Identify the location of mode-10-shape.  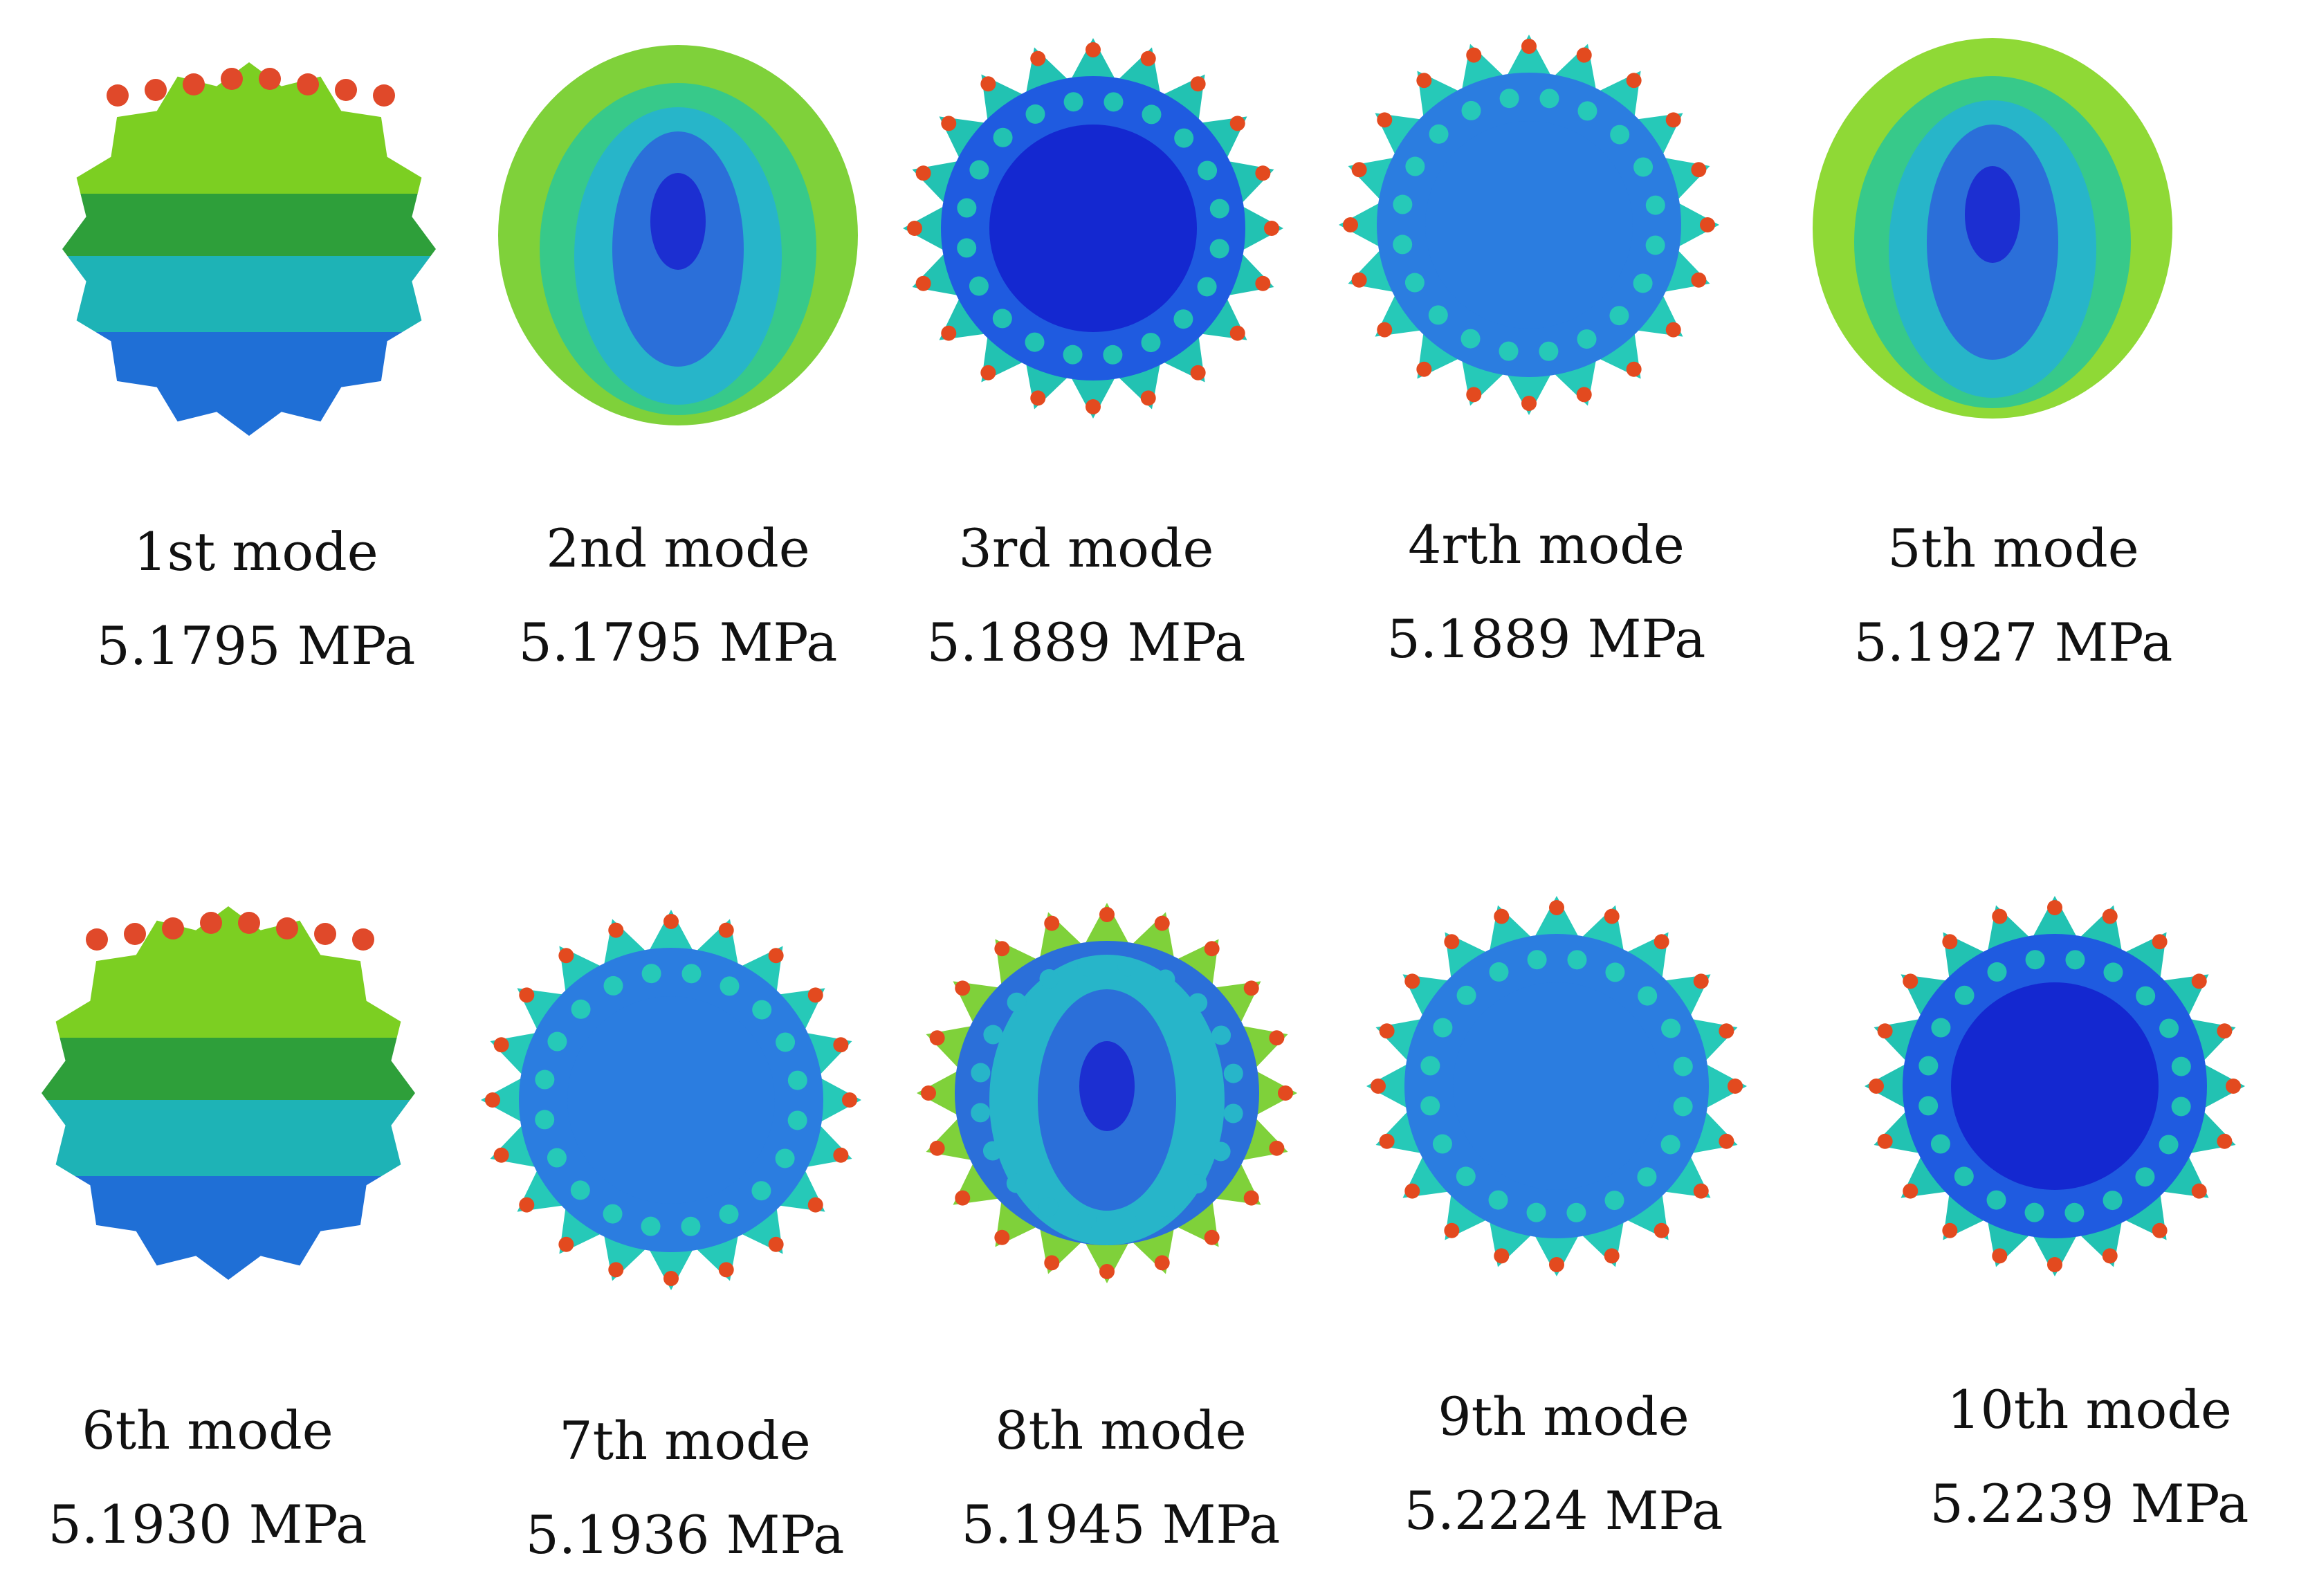
(2054, 1086).